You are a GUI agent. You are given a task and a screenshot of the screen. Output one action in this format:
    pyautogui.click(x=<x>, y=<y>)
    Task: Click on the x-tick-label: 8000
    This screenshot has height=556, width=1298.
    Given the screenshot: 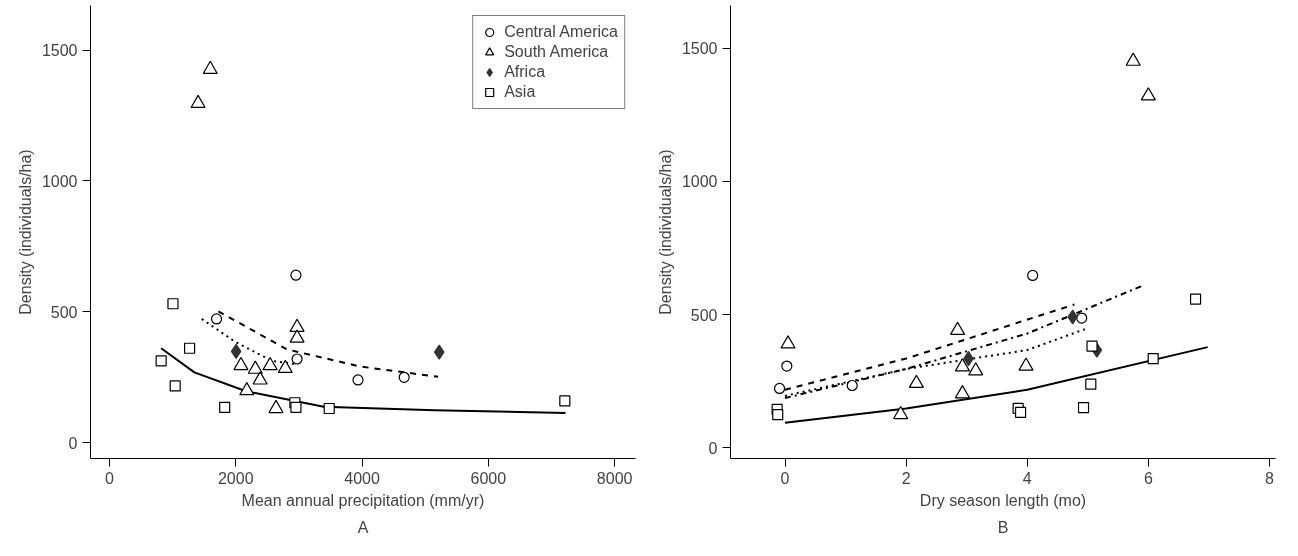 What is the action you would take?
    pyautogui.click(x=614, y=478)
    